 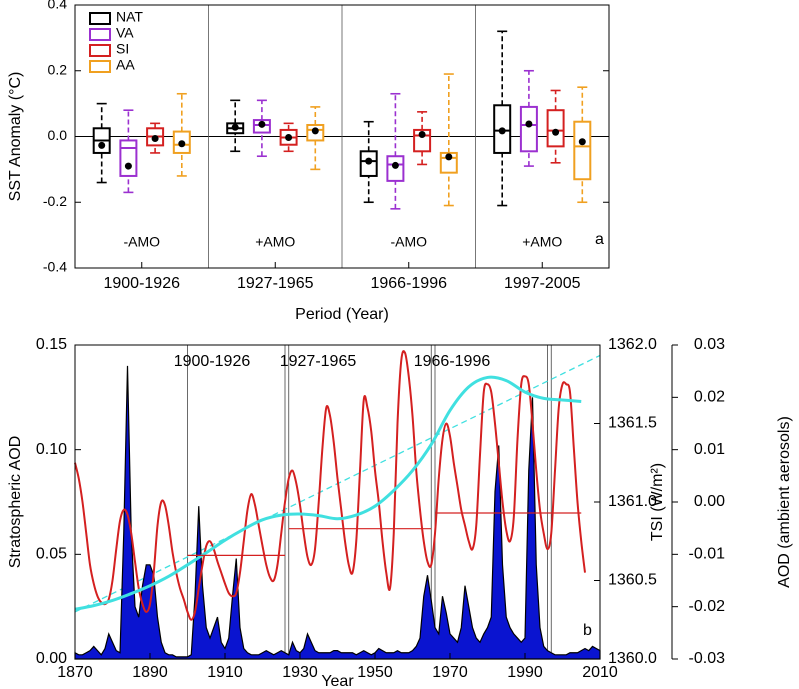 I want to click on x-axis-title: Year, so click(x=337, y=681).